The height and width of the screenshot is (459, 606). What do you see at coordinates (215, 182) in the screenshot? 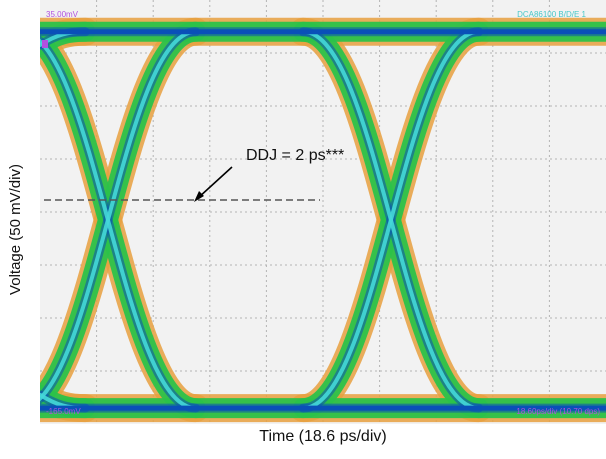
I see `annotation-arrow` at bounding box center [215, 182].